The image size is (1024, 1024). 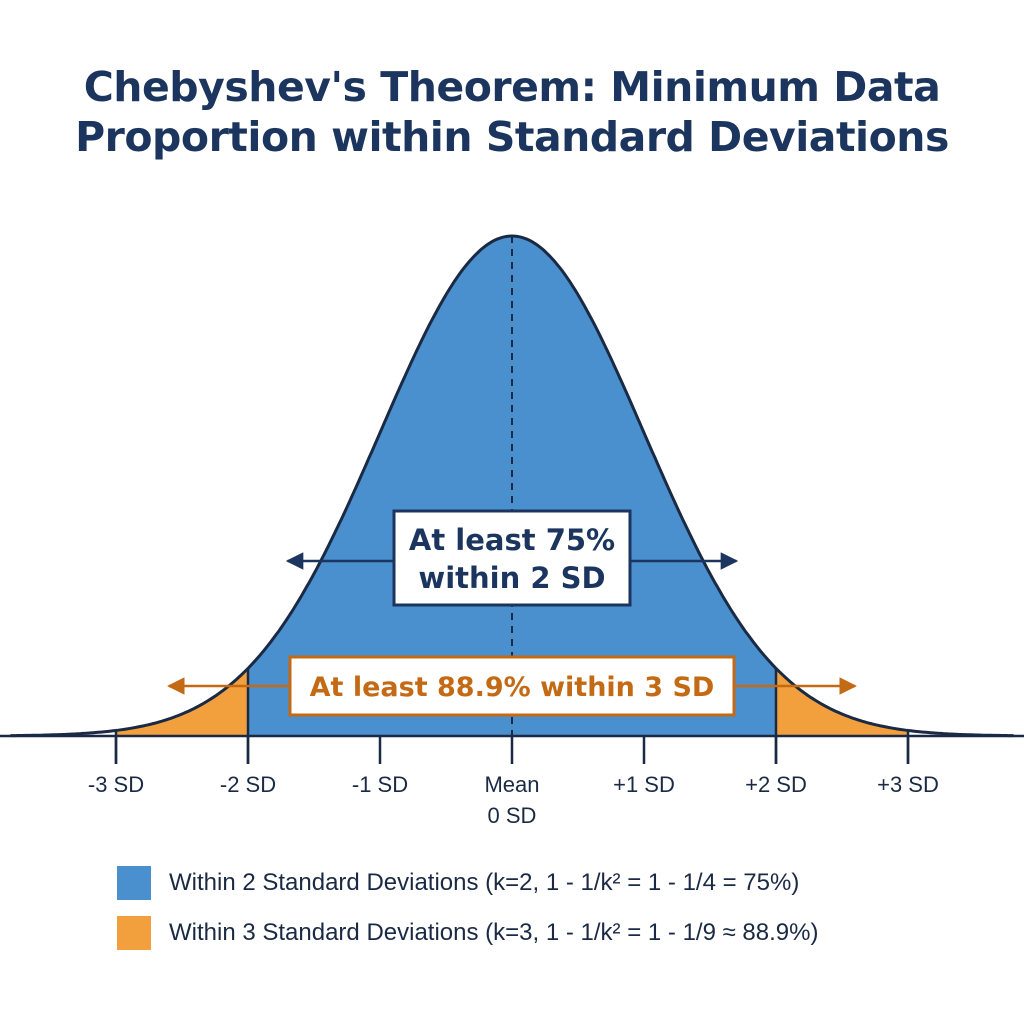 I want to click on x-tick-label: -1 SD, so click(x=380, y=784).